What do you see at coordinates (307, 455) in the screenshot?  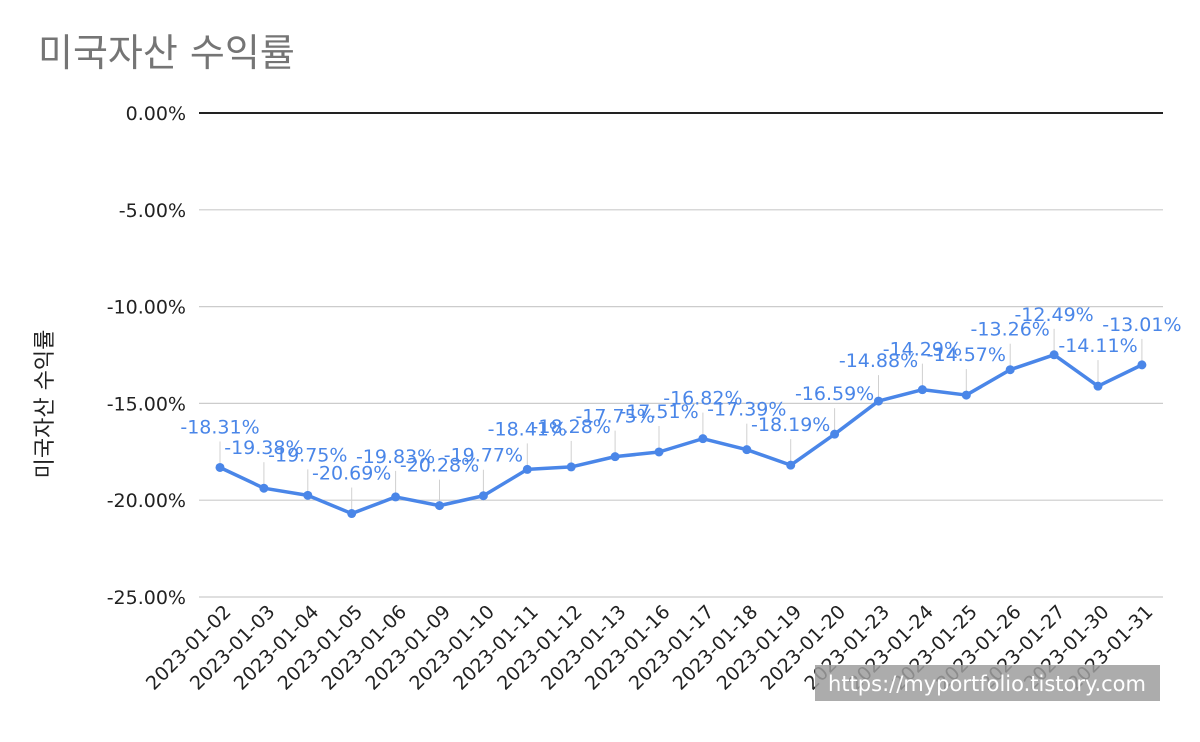 I see `data-label: -19.75%` at bounding box center [307, 455].